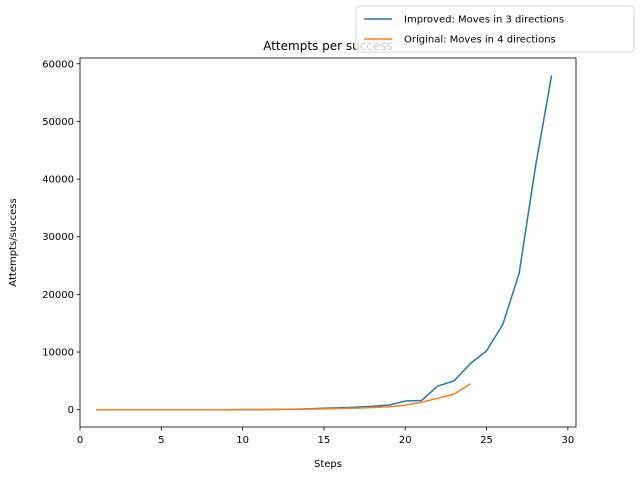 Image resolution: width=640 pixels, height=480 pixels. Describe the element at coordinates (405, 440) in the screenshot. I see `x-tick-label: 20` at that location.